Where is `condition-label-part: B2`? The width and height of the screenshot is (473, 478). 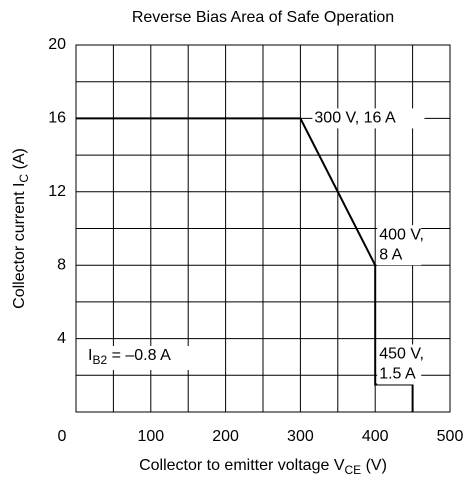 condition-label-part: B2 is located at coordinates (99, 360).